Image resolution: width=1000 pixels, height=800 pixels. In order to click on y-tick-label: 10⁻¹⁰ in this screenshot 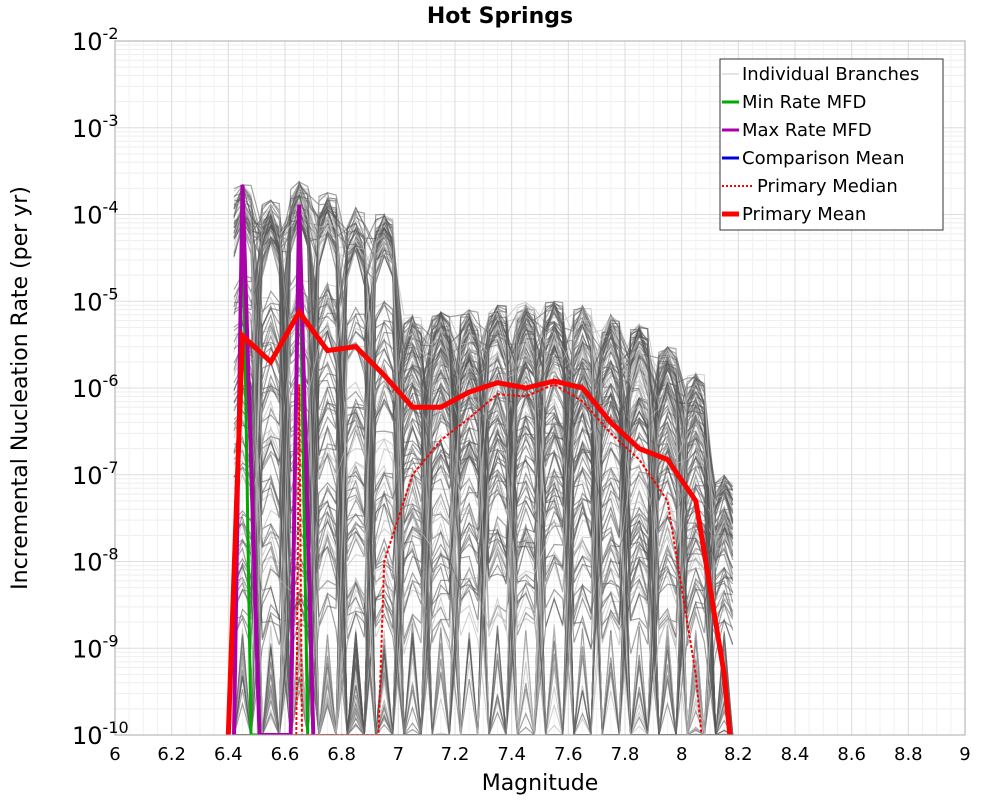, I will do `click(100, 734)`.